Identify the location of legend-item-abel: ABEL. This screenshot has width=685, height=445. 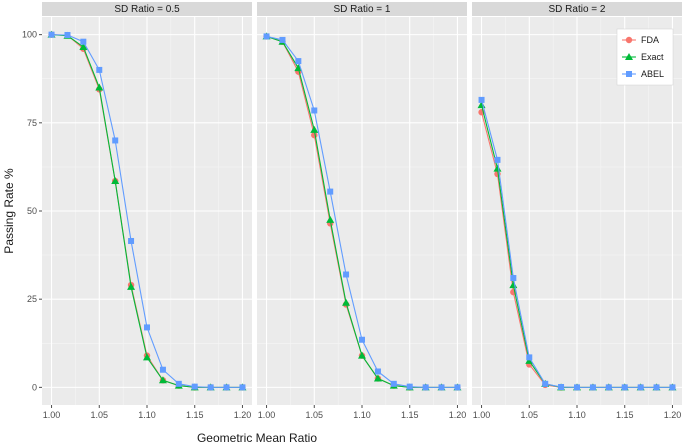
(643, 74).